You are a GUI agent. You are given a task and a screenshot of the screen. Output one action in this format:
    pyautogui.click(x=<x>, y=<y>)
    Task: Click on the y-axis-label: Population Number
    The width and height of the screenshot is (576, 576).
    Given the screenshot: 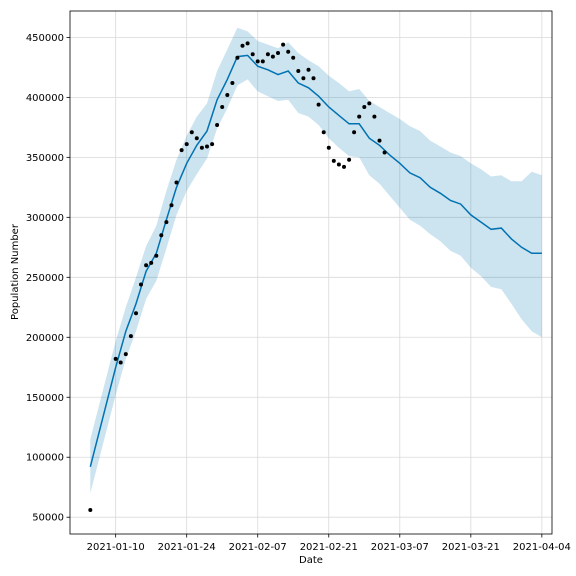 What is the action you would take?
    pyautogui.click(x=15, y=271)
    